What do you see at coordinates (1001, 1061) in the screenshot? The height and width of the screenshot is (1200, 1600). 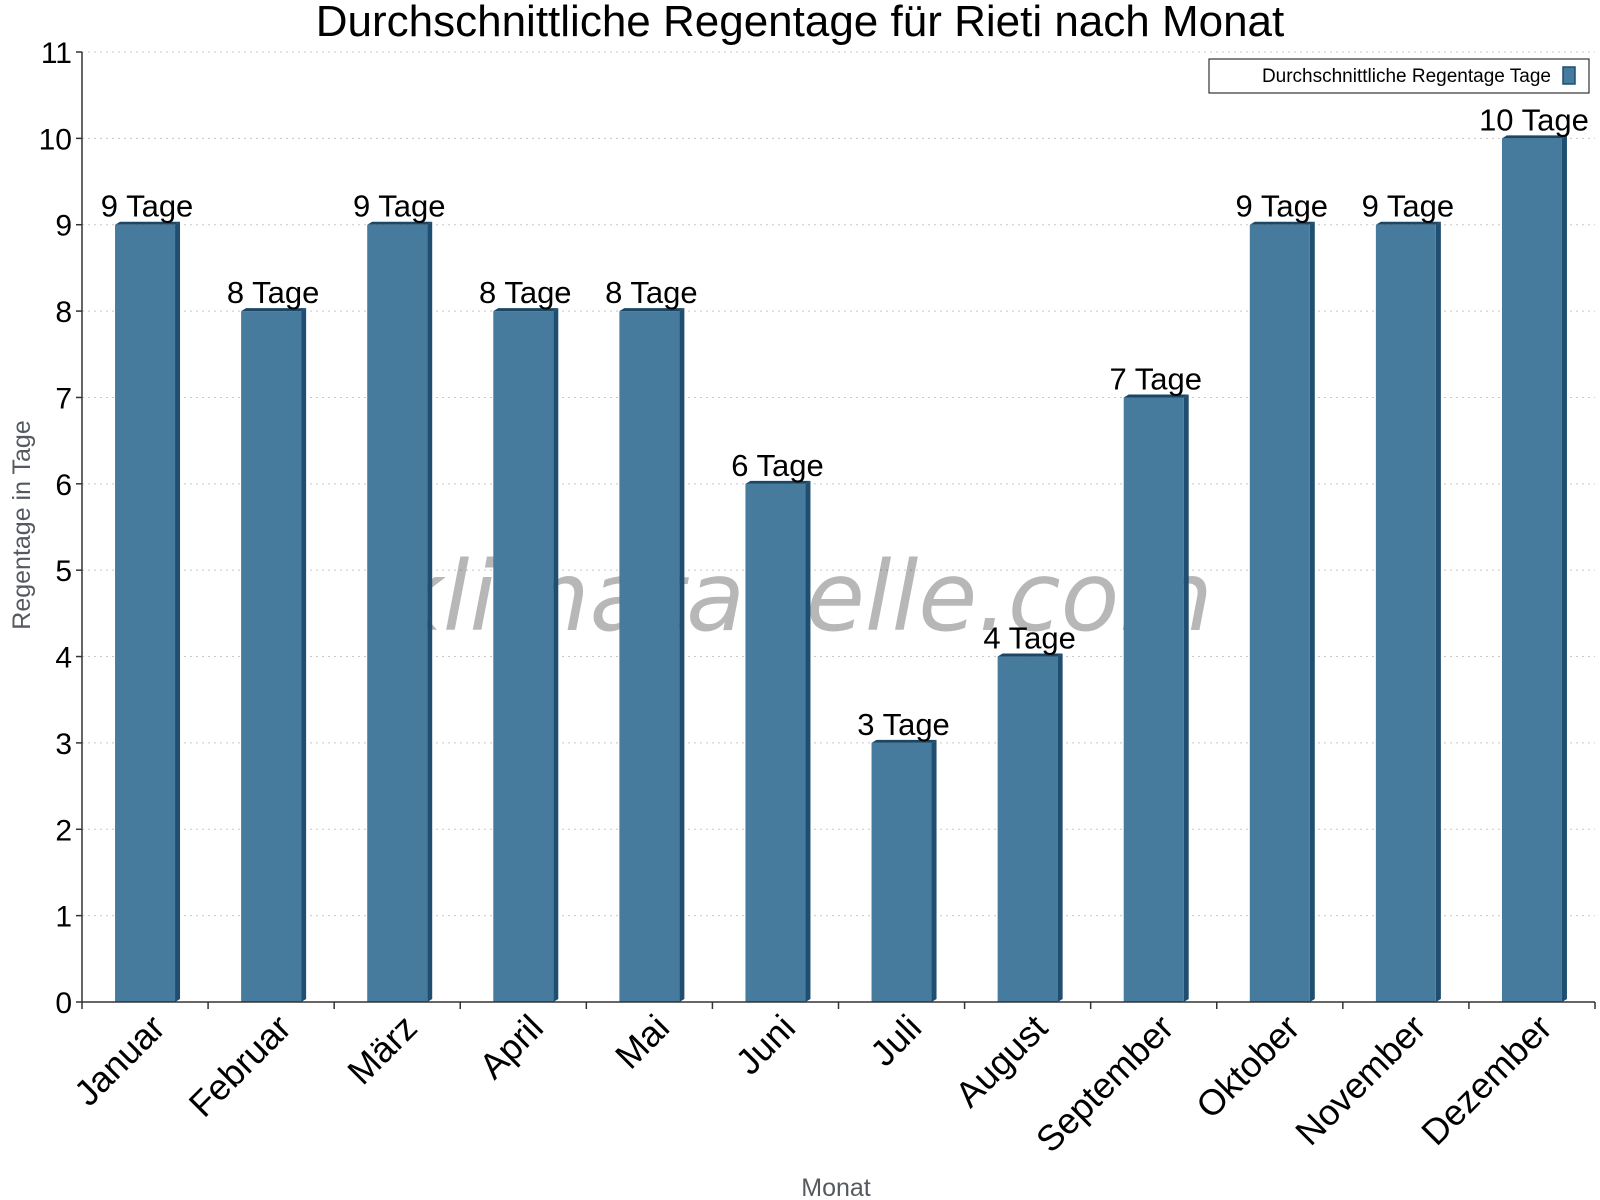 I see `x-tick-label: August` at bounding box center [1001, 1061].